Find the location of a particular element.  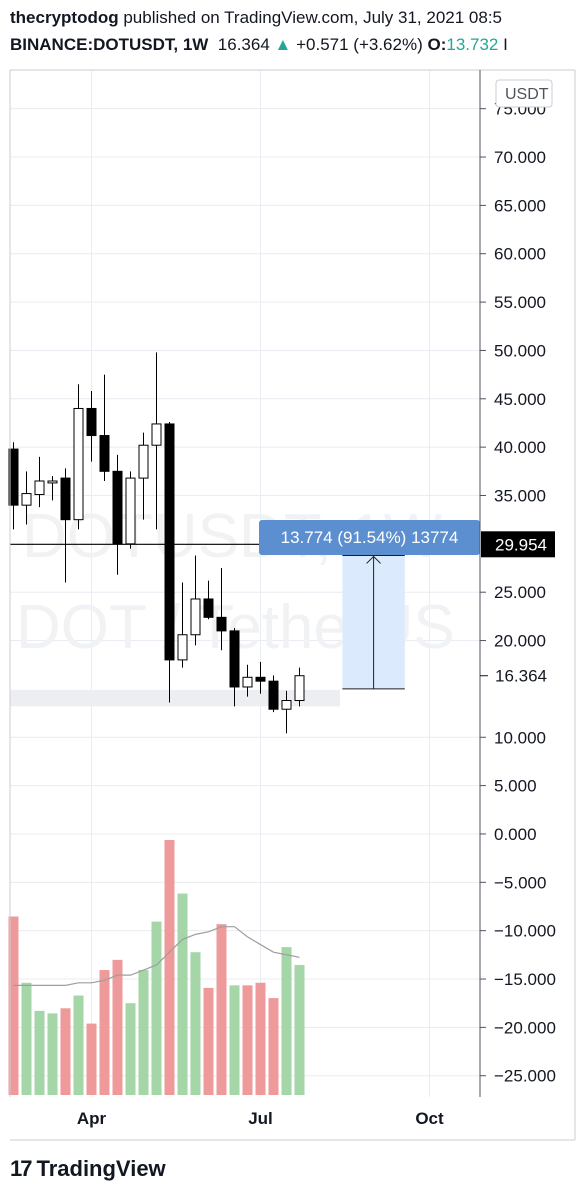

price-tick-label: 50.000 is located at coordinates (520, 350).